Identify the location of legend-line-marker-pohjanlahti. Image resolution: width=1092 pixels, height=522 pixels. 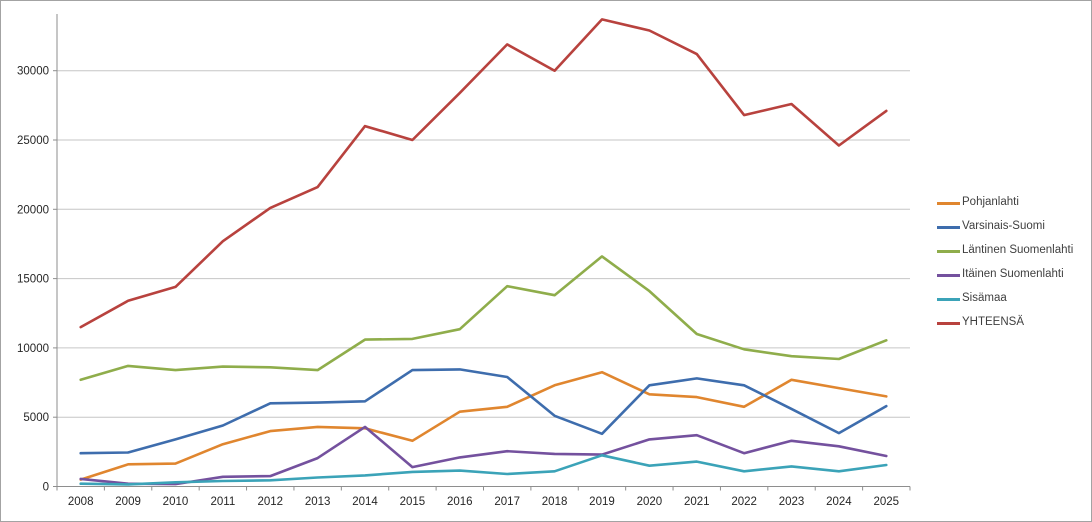
(948, 203).